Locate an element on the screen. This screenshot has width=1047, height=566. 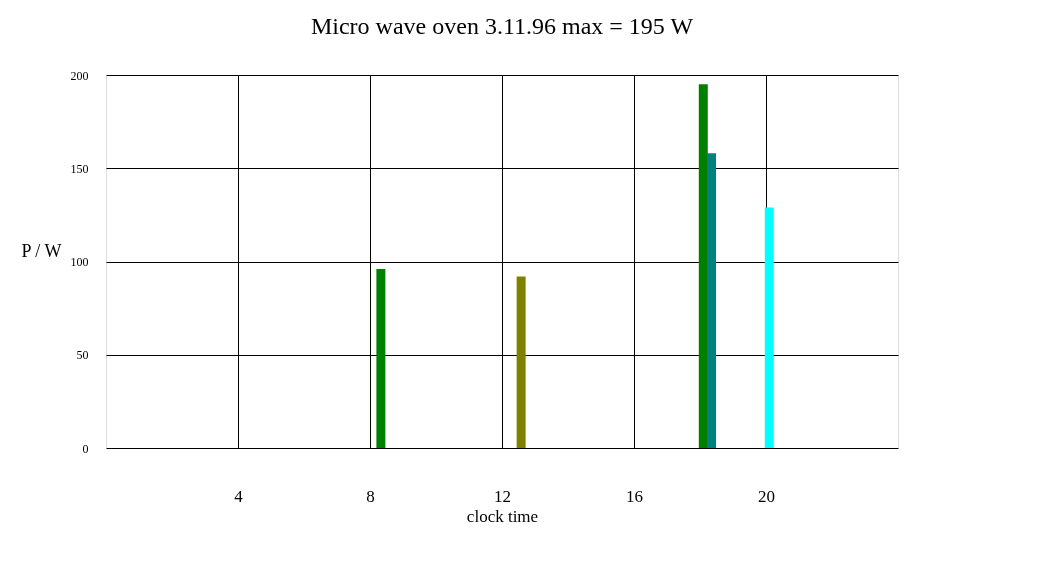
x-tick-label: 20 is located at coordinates (766, 496).